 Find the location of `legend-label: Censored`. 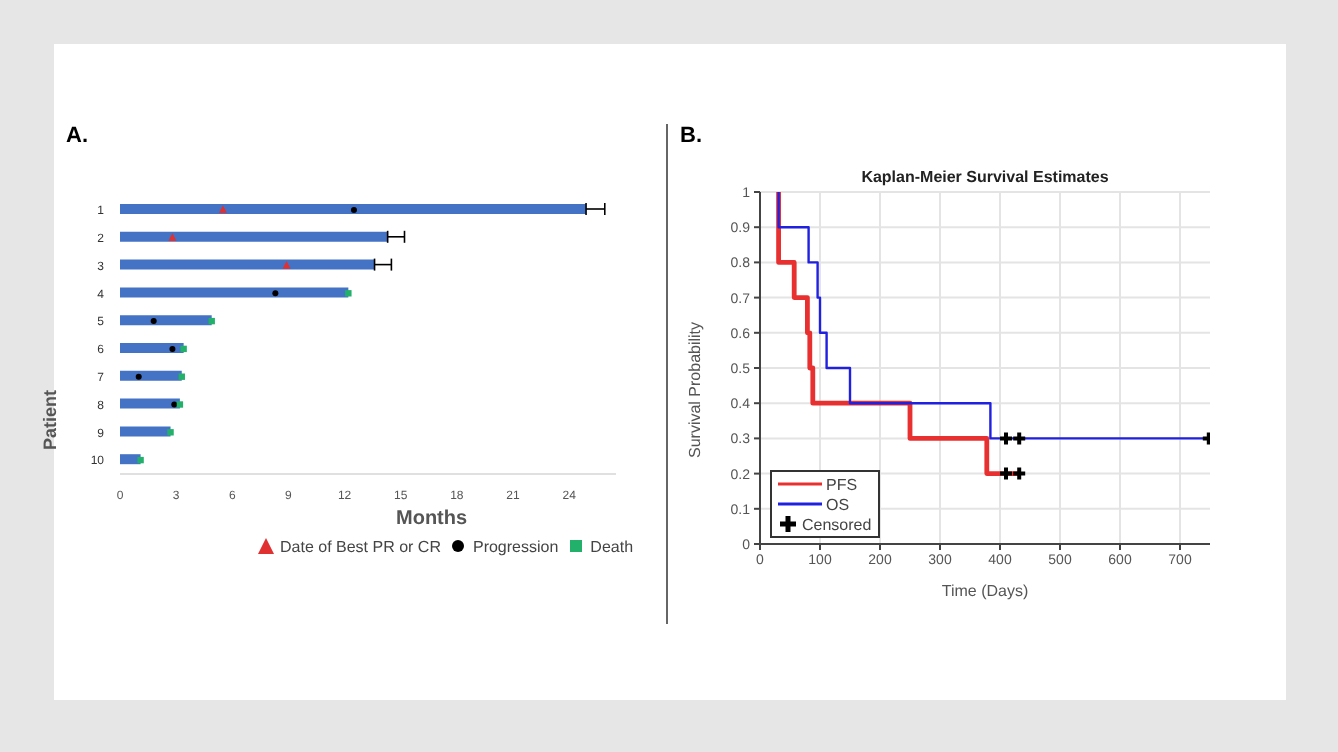

legend-label: Censored is located at coordinates (837, 524).